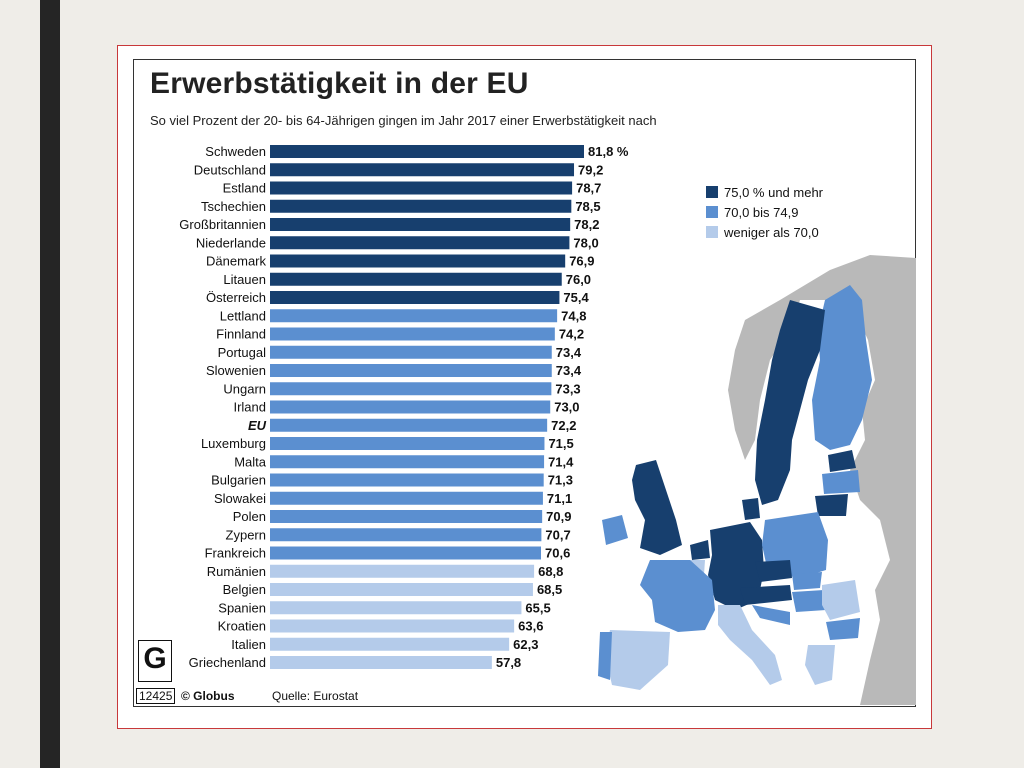 This screenshot has height=768, width=1024. I want to click on legend-label: 75,0 % und mehr, so click(774, 192).